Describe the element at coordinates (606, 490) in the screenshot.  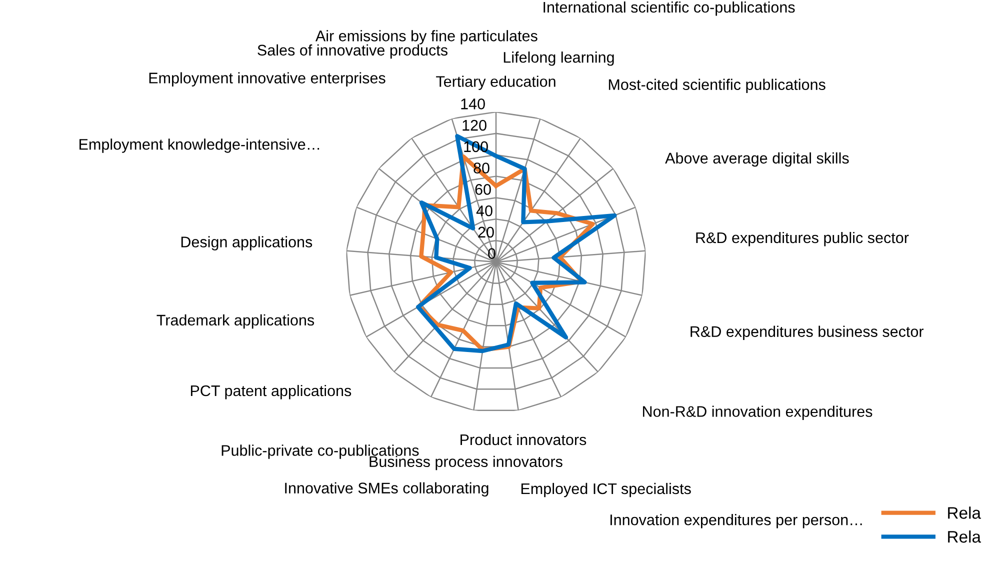
I see `spoke-label: Employed ICT specialists` at that location.